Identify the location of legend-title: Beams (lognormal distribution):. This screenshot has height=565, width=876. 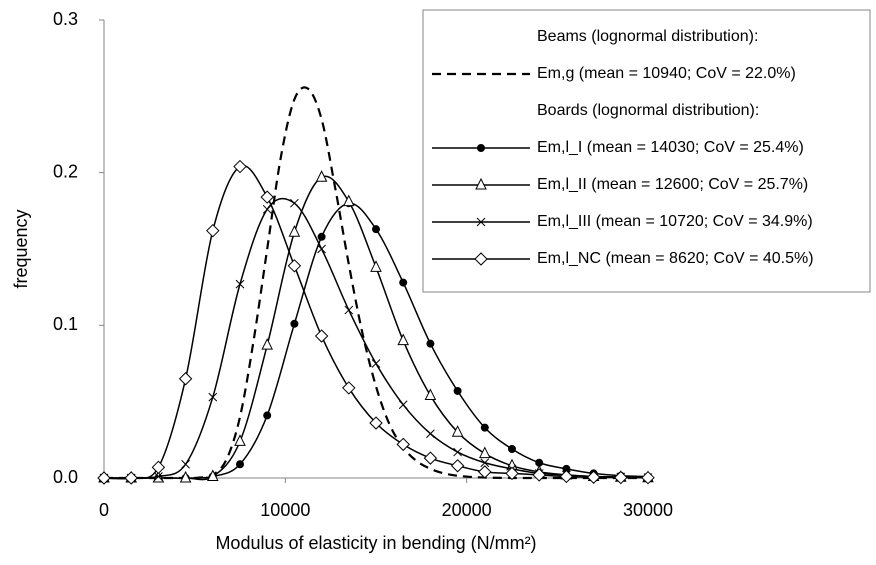
(647, 36).